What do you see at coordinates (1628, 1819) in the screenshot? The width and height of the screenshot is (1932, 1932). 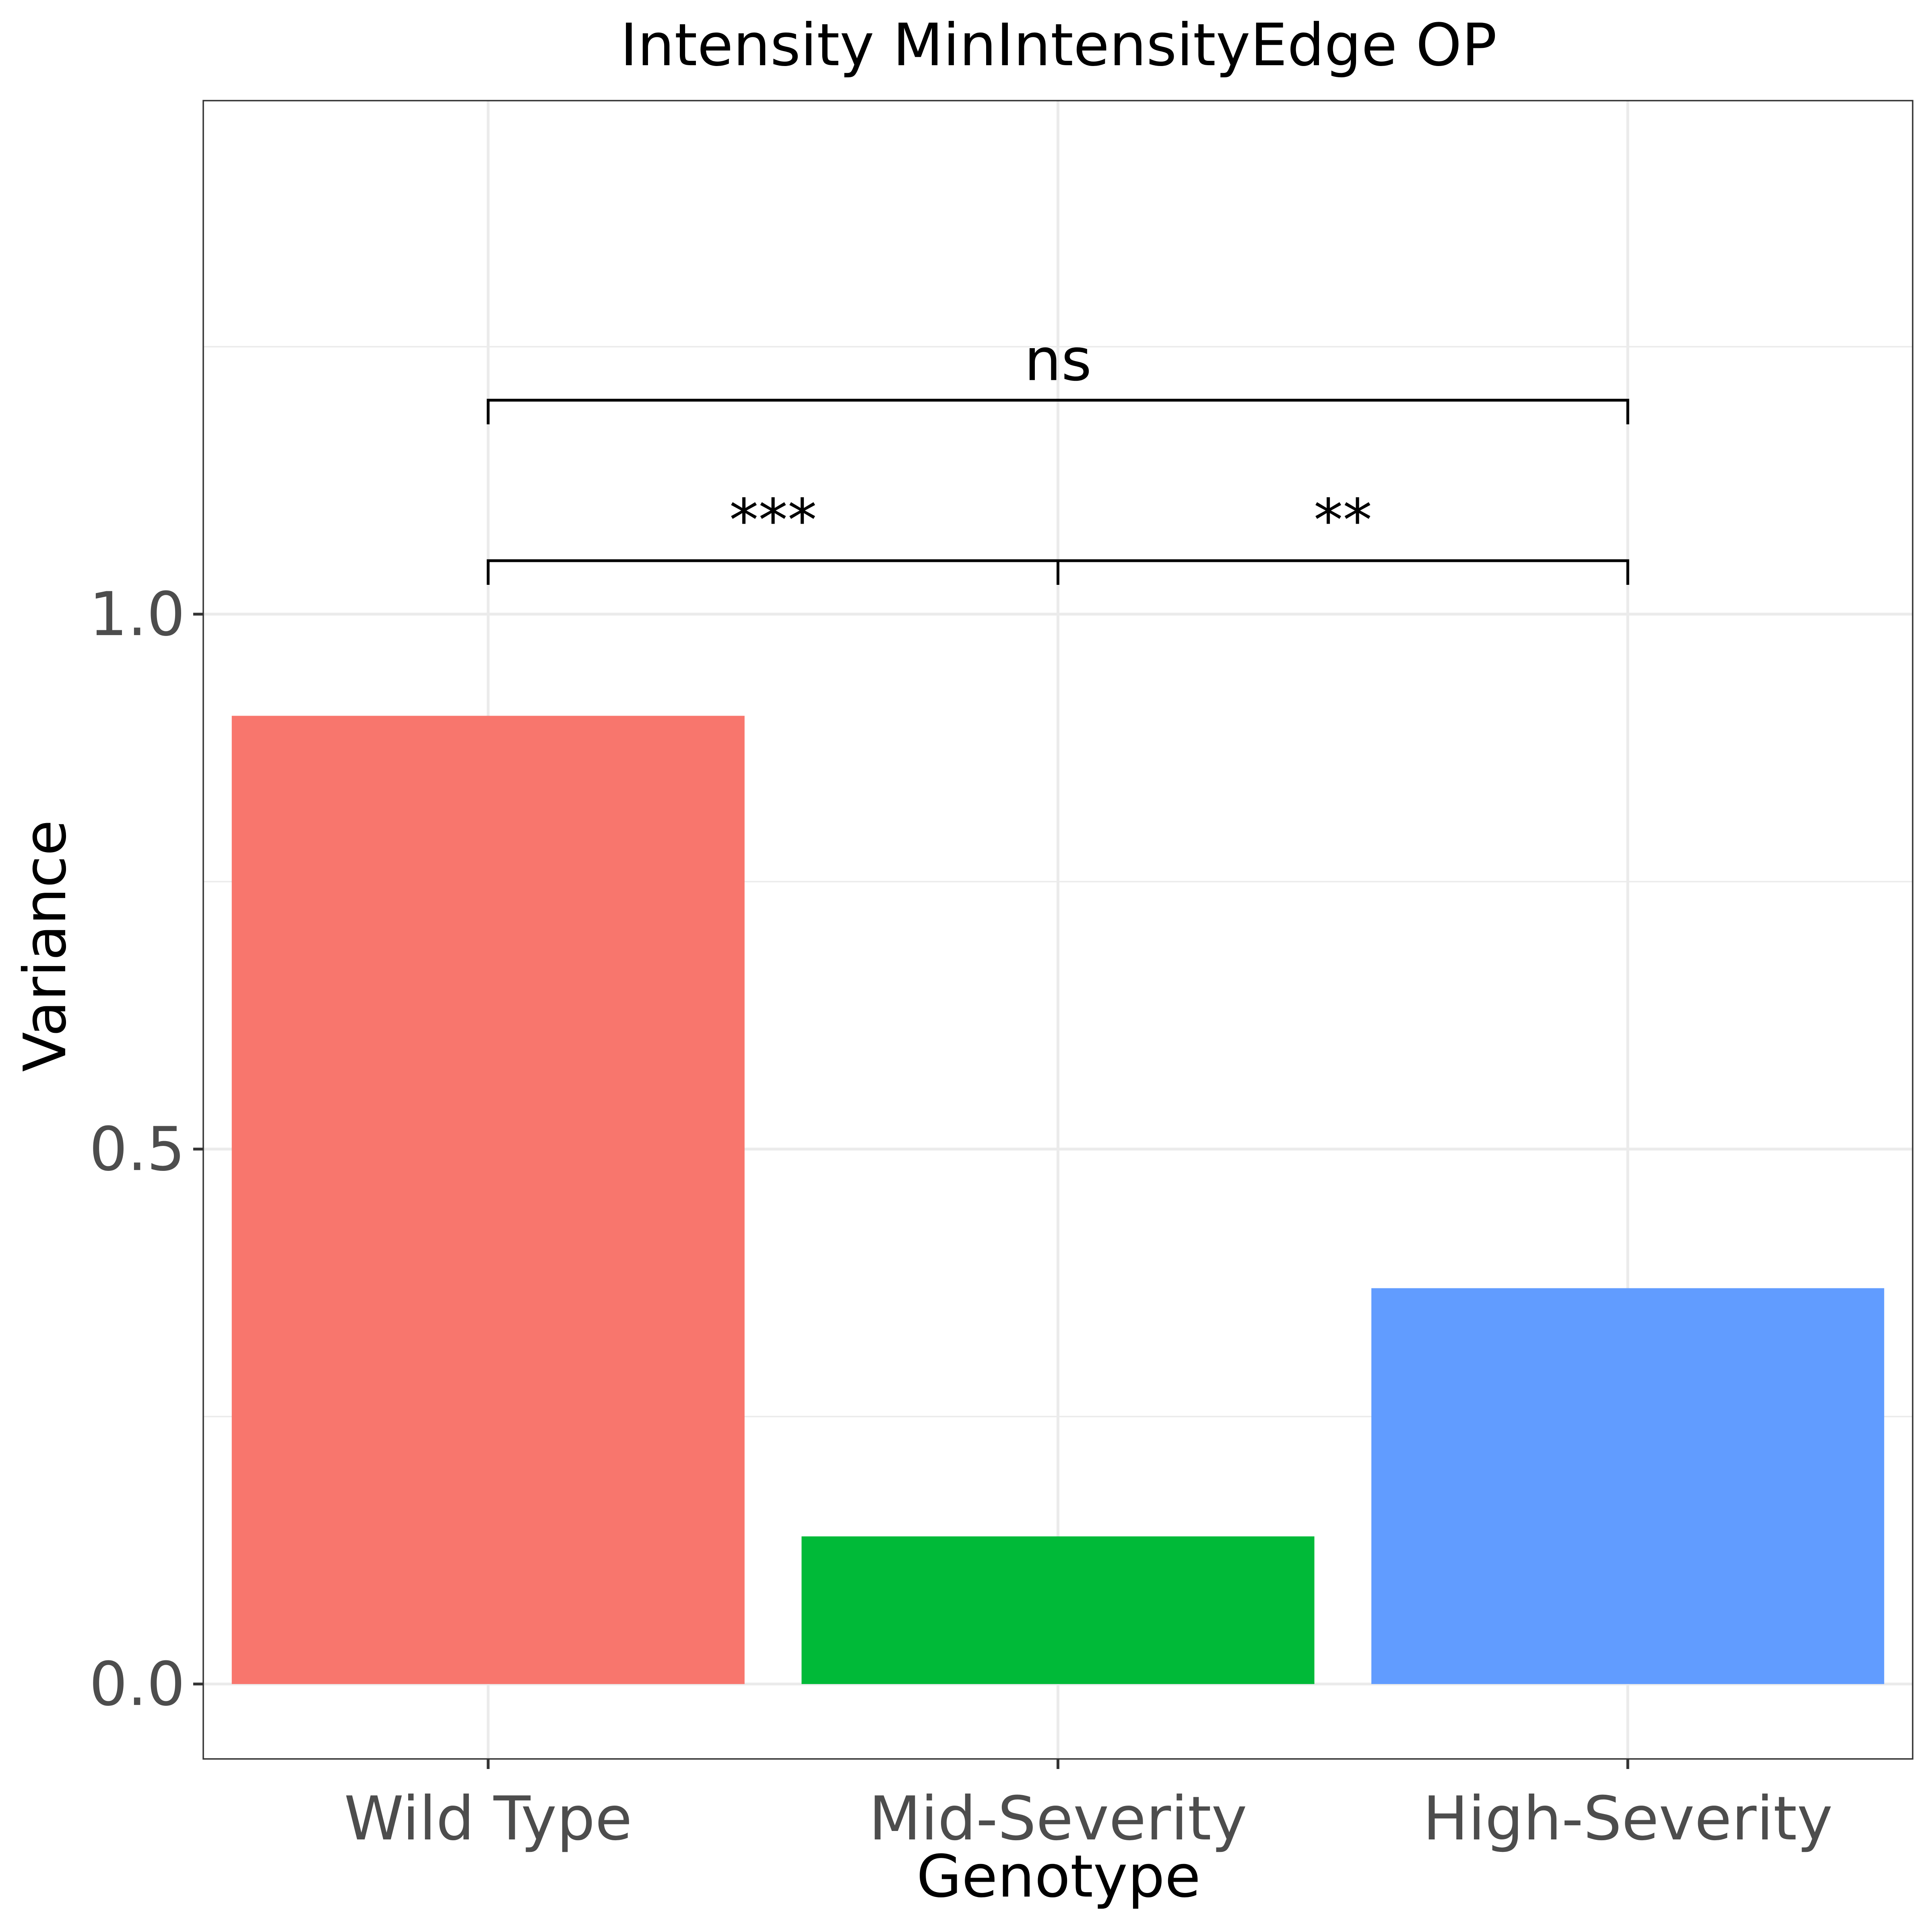 I see `x-tick-label: High-Severity` at bounding box center [1628, 1819].